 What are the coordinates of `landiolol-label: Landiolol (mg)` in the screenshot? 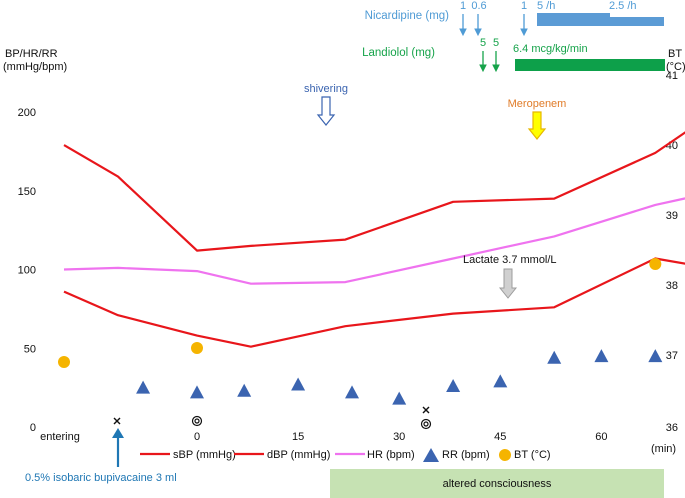 It's located at (398, 53).